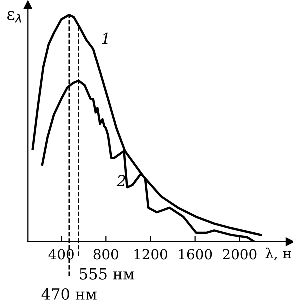 This screenshot has height=301, width=293. What do you see at coordinates (107, 274) in the screenshot?
I see `ref-line-label: 555 нм` at bounding box center [107, 274].